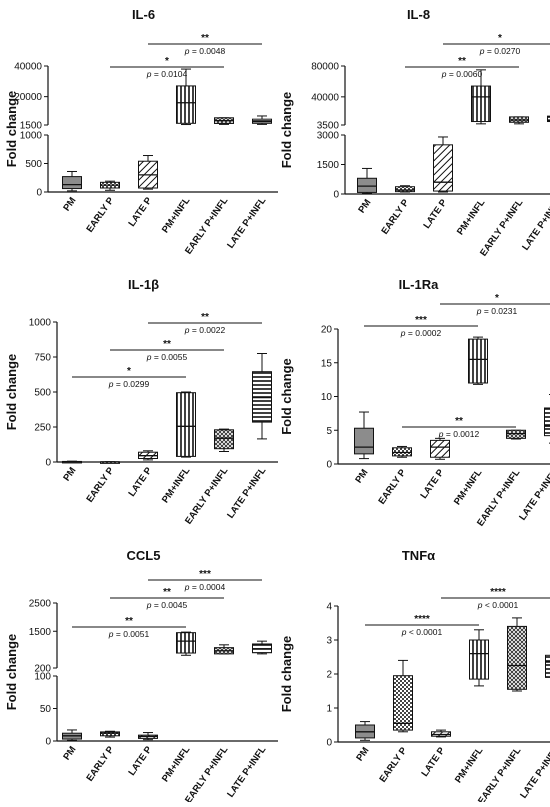  I want to click on significance-bracket: *p = 0.0231, so click(495, 304).